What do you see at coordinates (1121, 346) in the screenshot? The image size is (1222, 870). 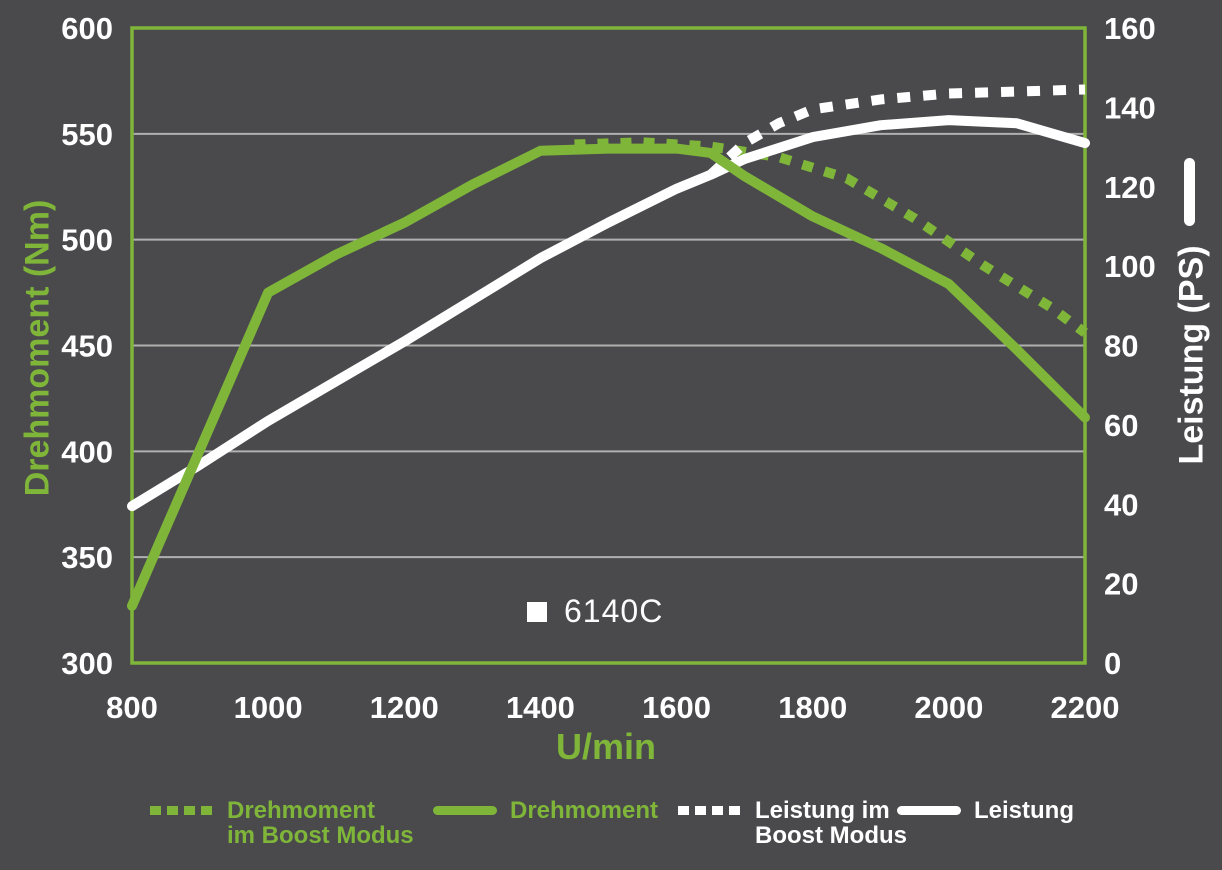 I see `y-right-tick-label: 80` at bounding box center [1121, 346].